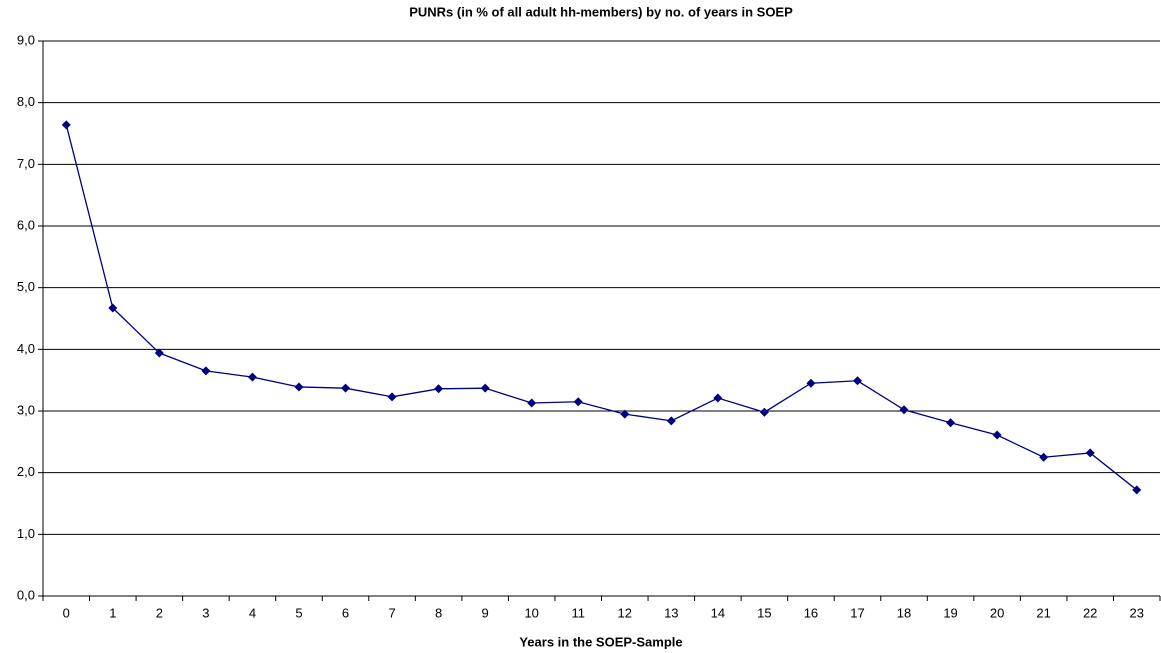 This screenshot has height=653, width=1161. Describe the element at coordinates (345, 612) in the screenshot. I see `x-tick-label: 6` at that location.